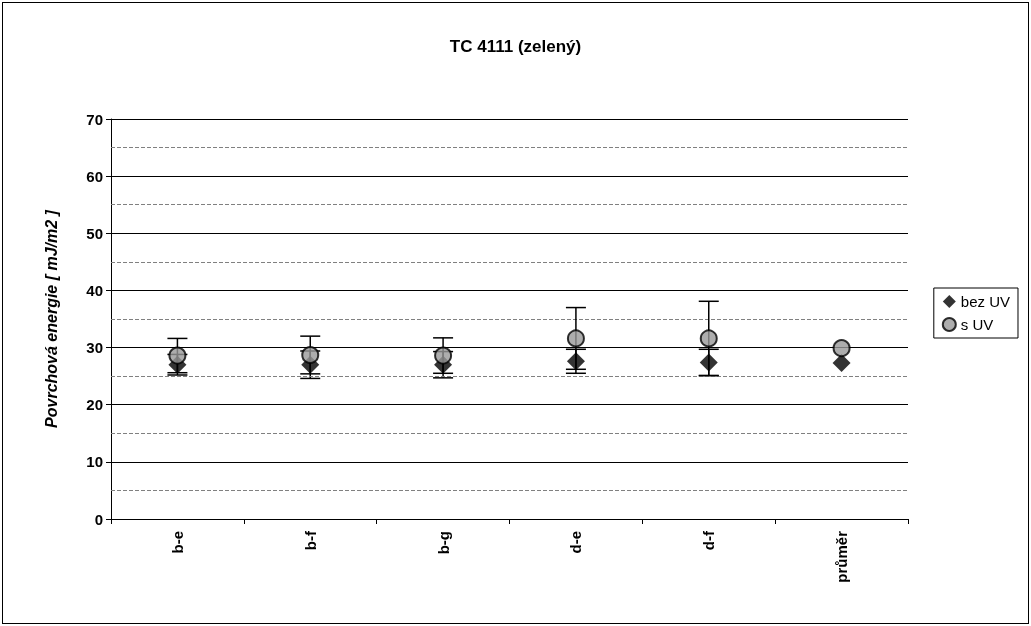 The width and height of the screenshot is (1031, 626). Describe the element at coordinates (515, 46) in the screenshot. I see `chart-title: TC 4111 (zelený)` at that location.